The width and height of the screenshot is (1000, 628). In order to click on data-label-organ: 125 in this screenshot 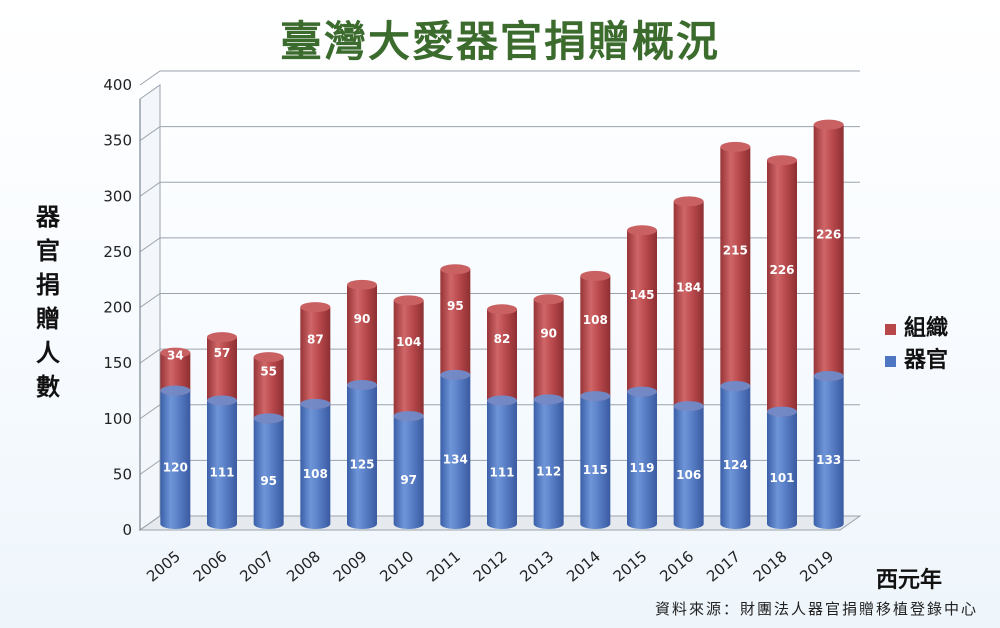, I will do `click(361, 464)`.